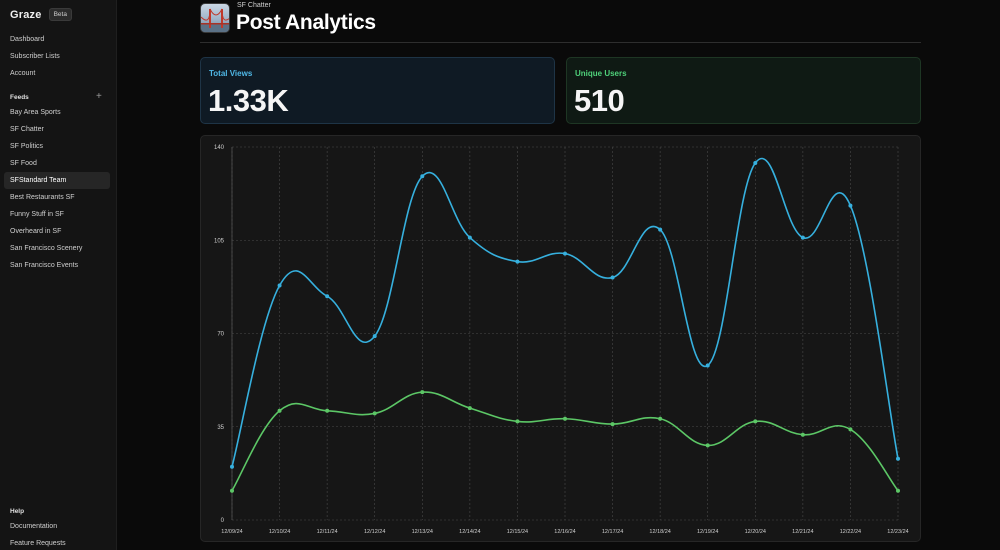 The width and height of the screenshot is (1000, 550). Describe the element at coordinates (23, 73) in the screenshot. I see `sidebar-item-account: Account` at that location.